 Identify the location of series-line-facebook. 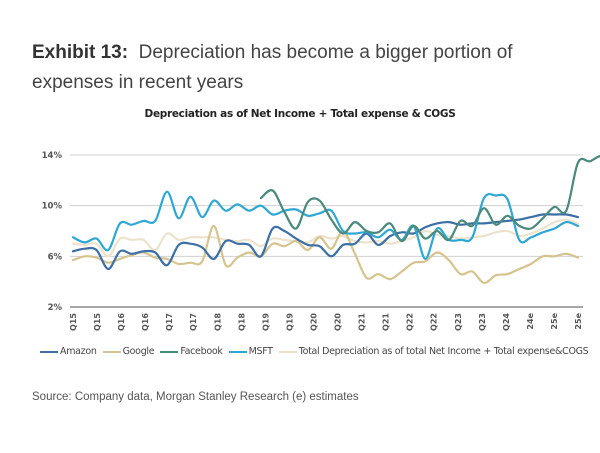
(429, 199).